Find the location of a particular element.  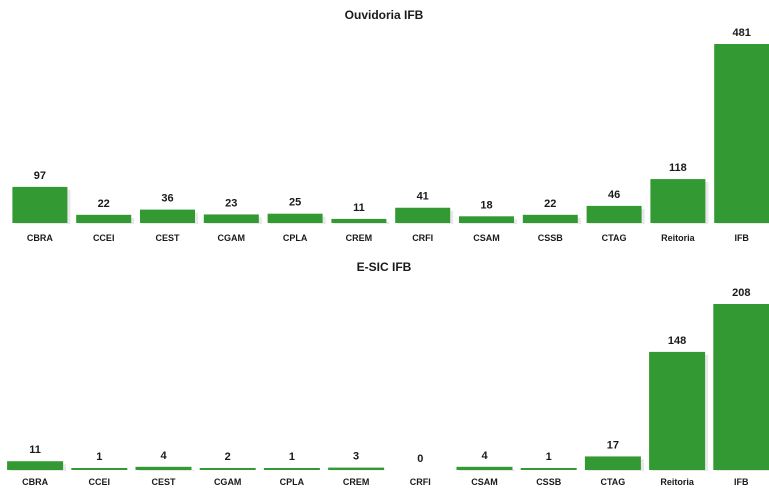

ouvidoria-bar-ctag is located at coordinates (614, 214).